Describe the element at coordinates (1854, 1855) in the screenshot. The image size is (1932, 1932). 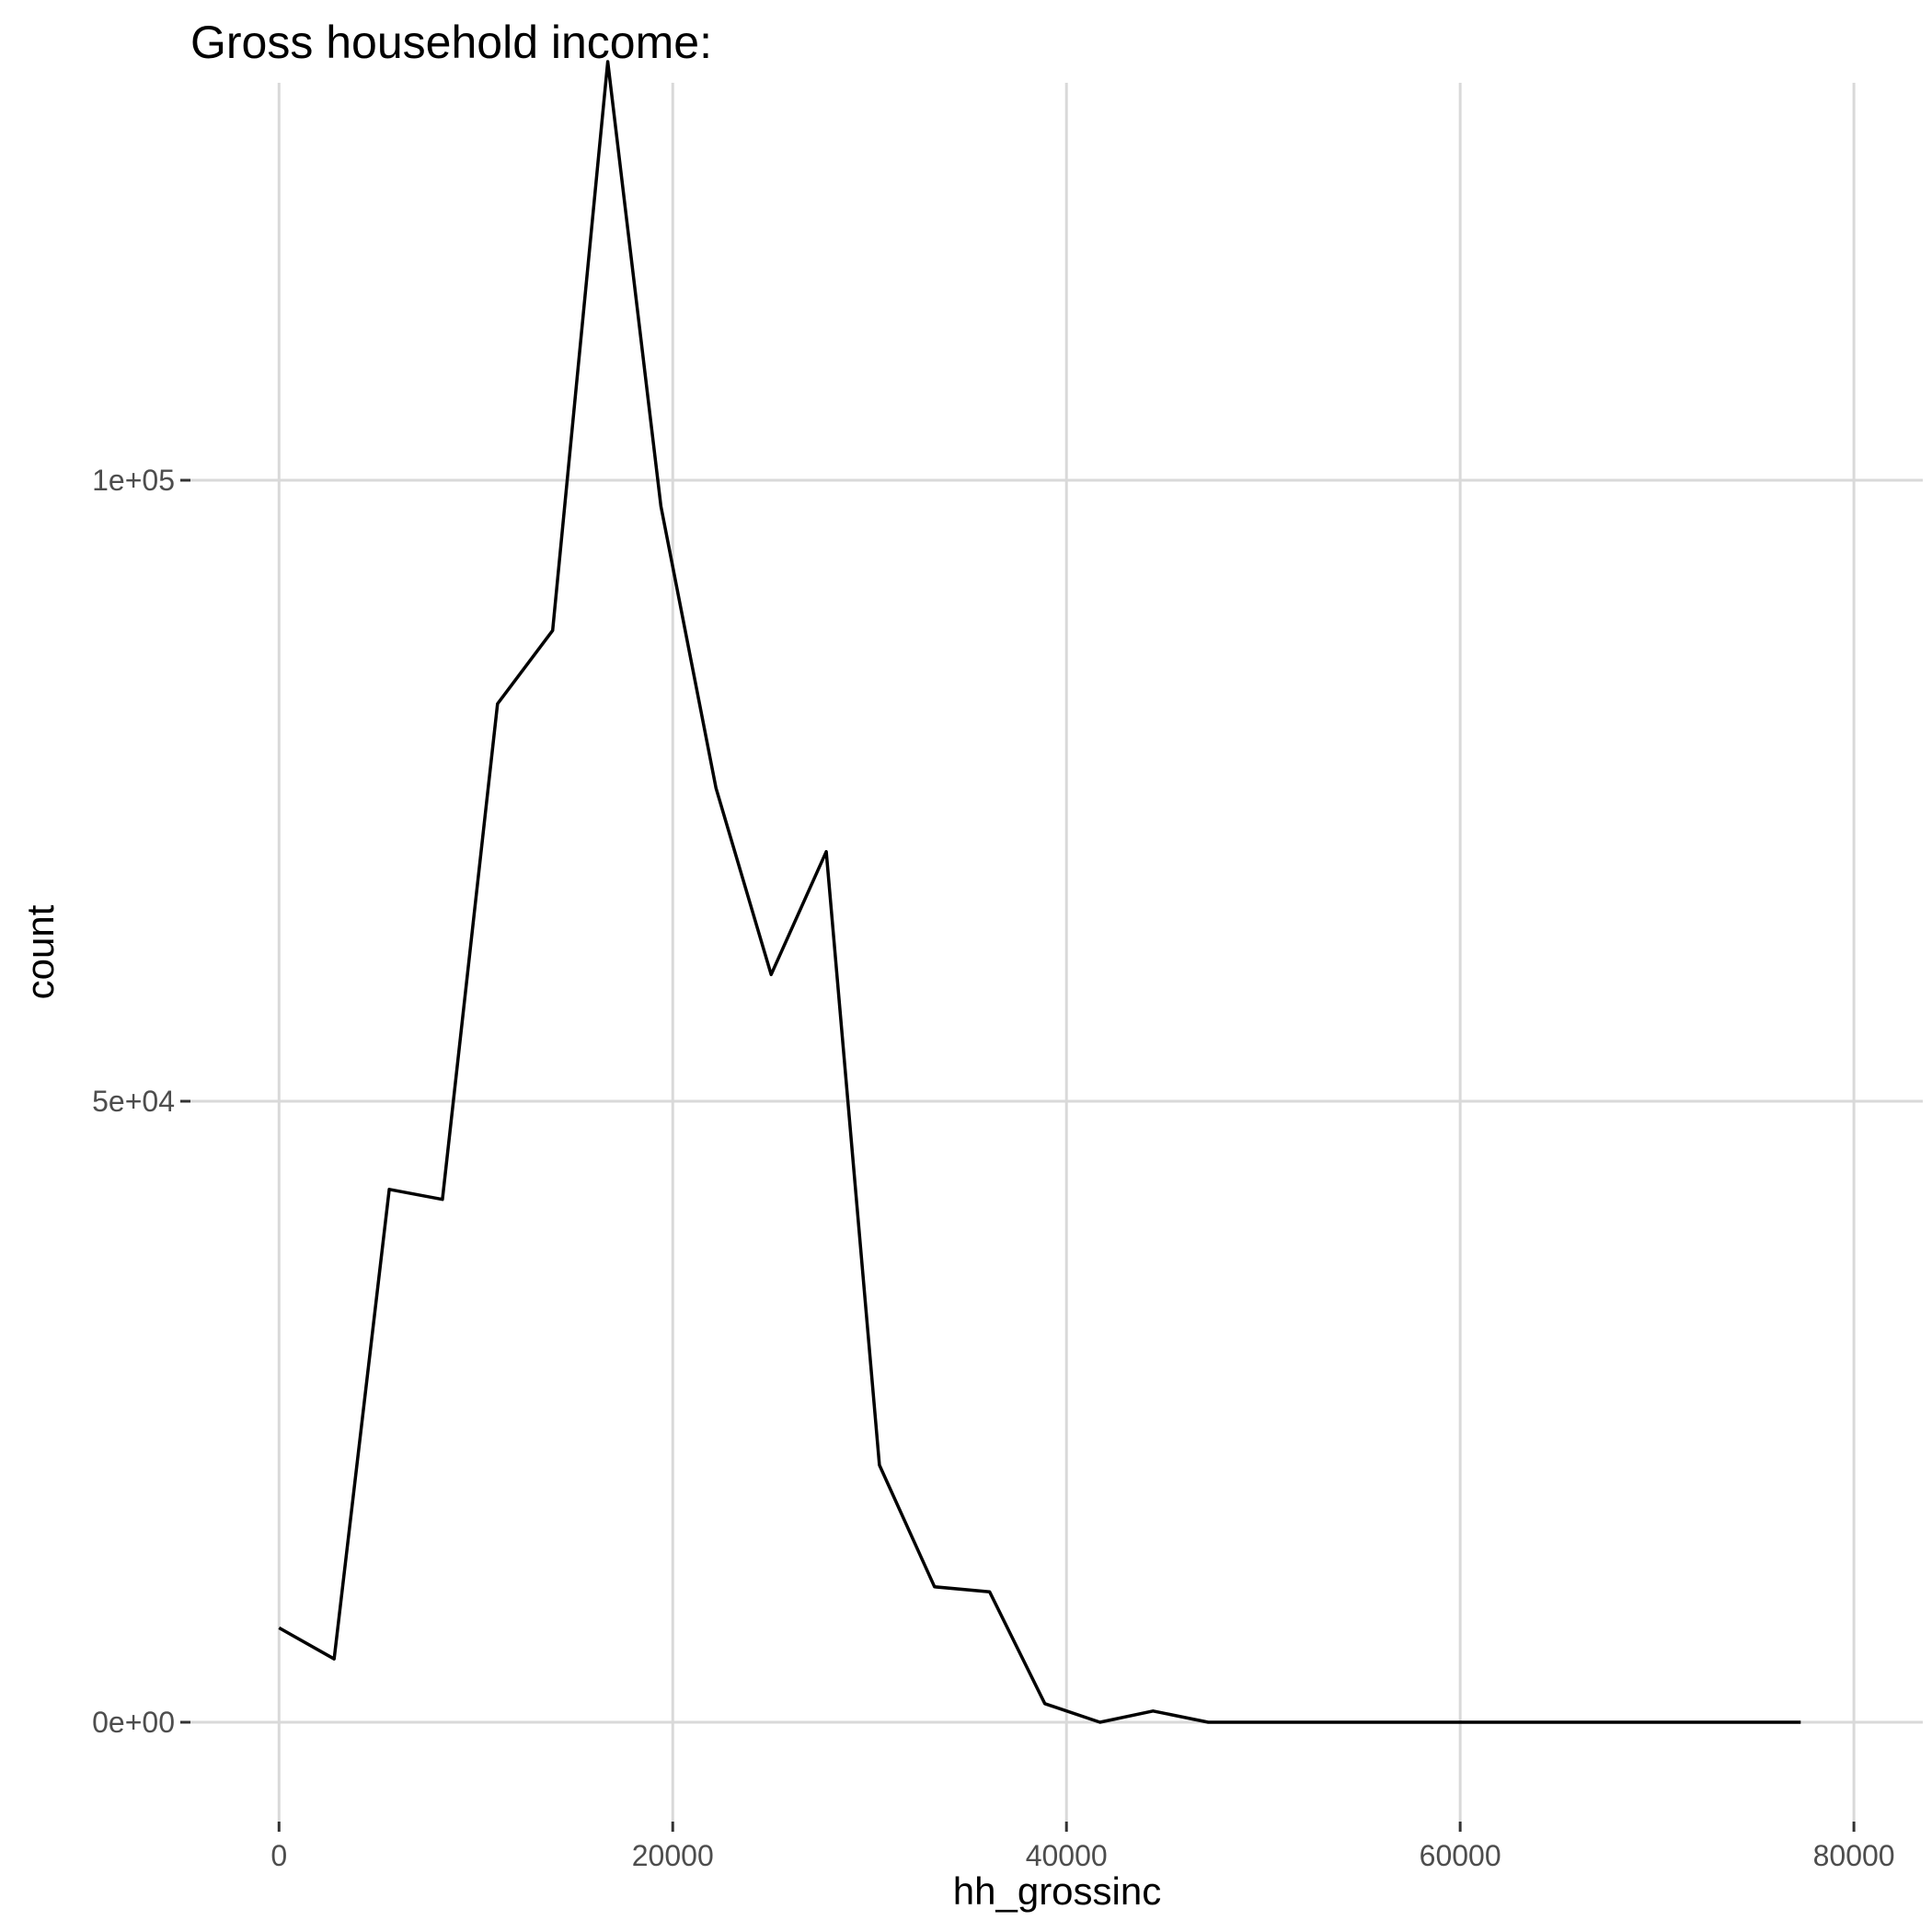
I see `x-tick-label: 80000` at that location.